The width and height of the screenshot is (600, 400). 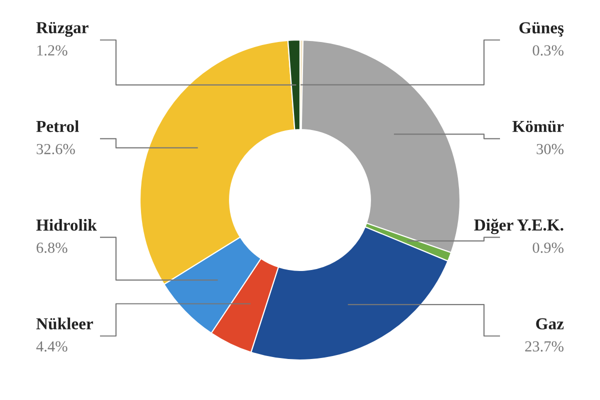 I want to click on slice-label: Rüzgar, so click(x=62, y=29).